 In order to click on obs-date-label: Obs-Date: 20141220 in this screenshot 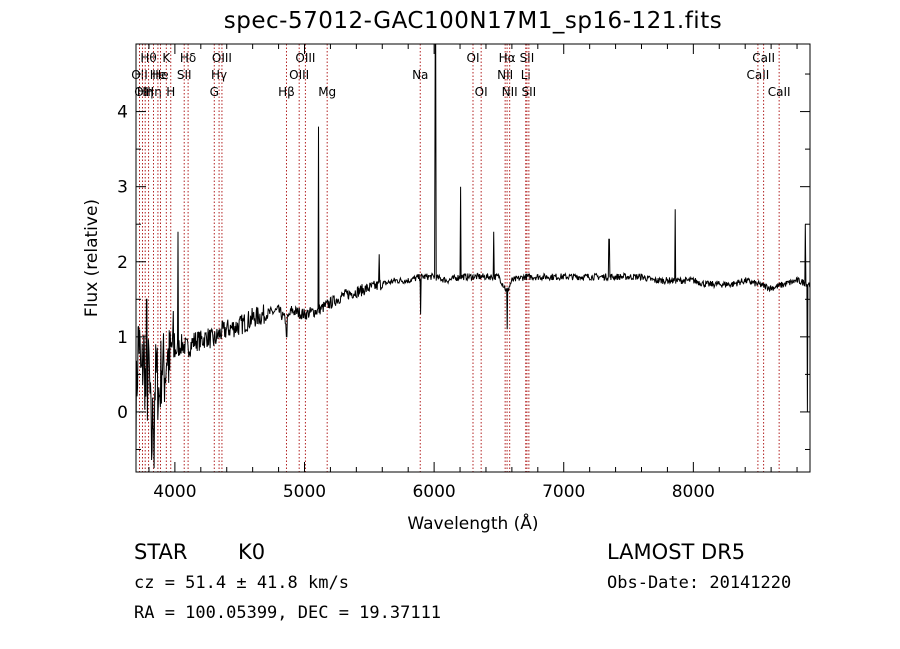, I will do `click(699, 583)`.